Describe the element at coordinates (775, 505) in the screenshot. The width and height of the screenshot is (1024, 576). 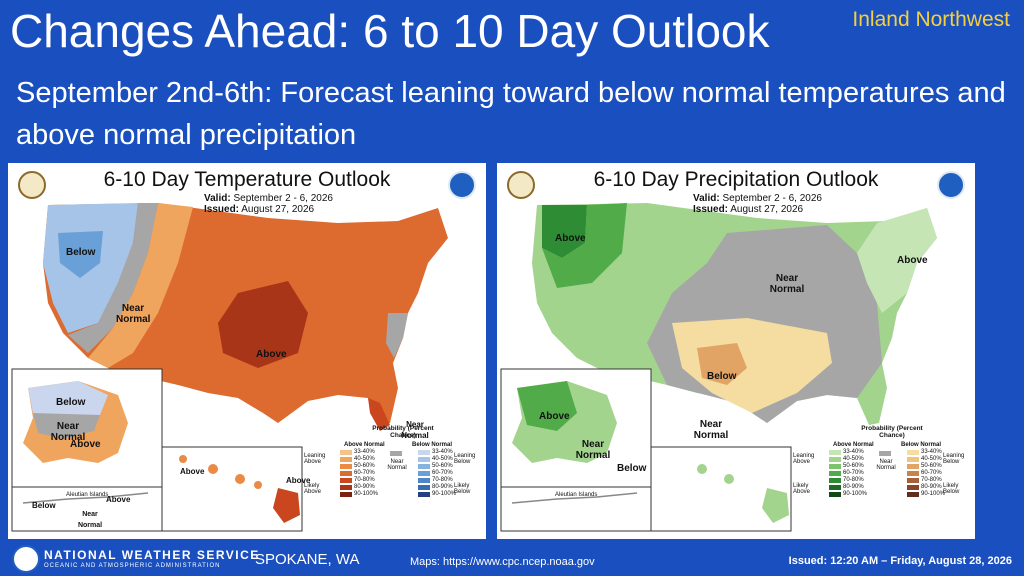
I see `hawaii-big-island` at that location.